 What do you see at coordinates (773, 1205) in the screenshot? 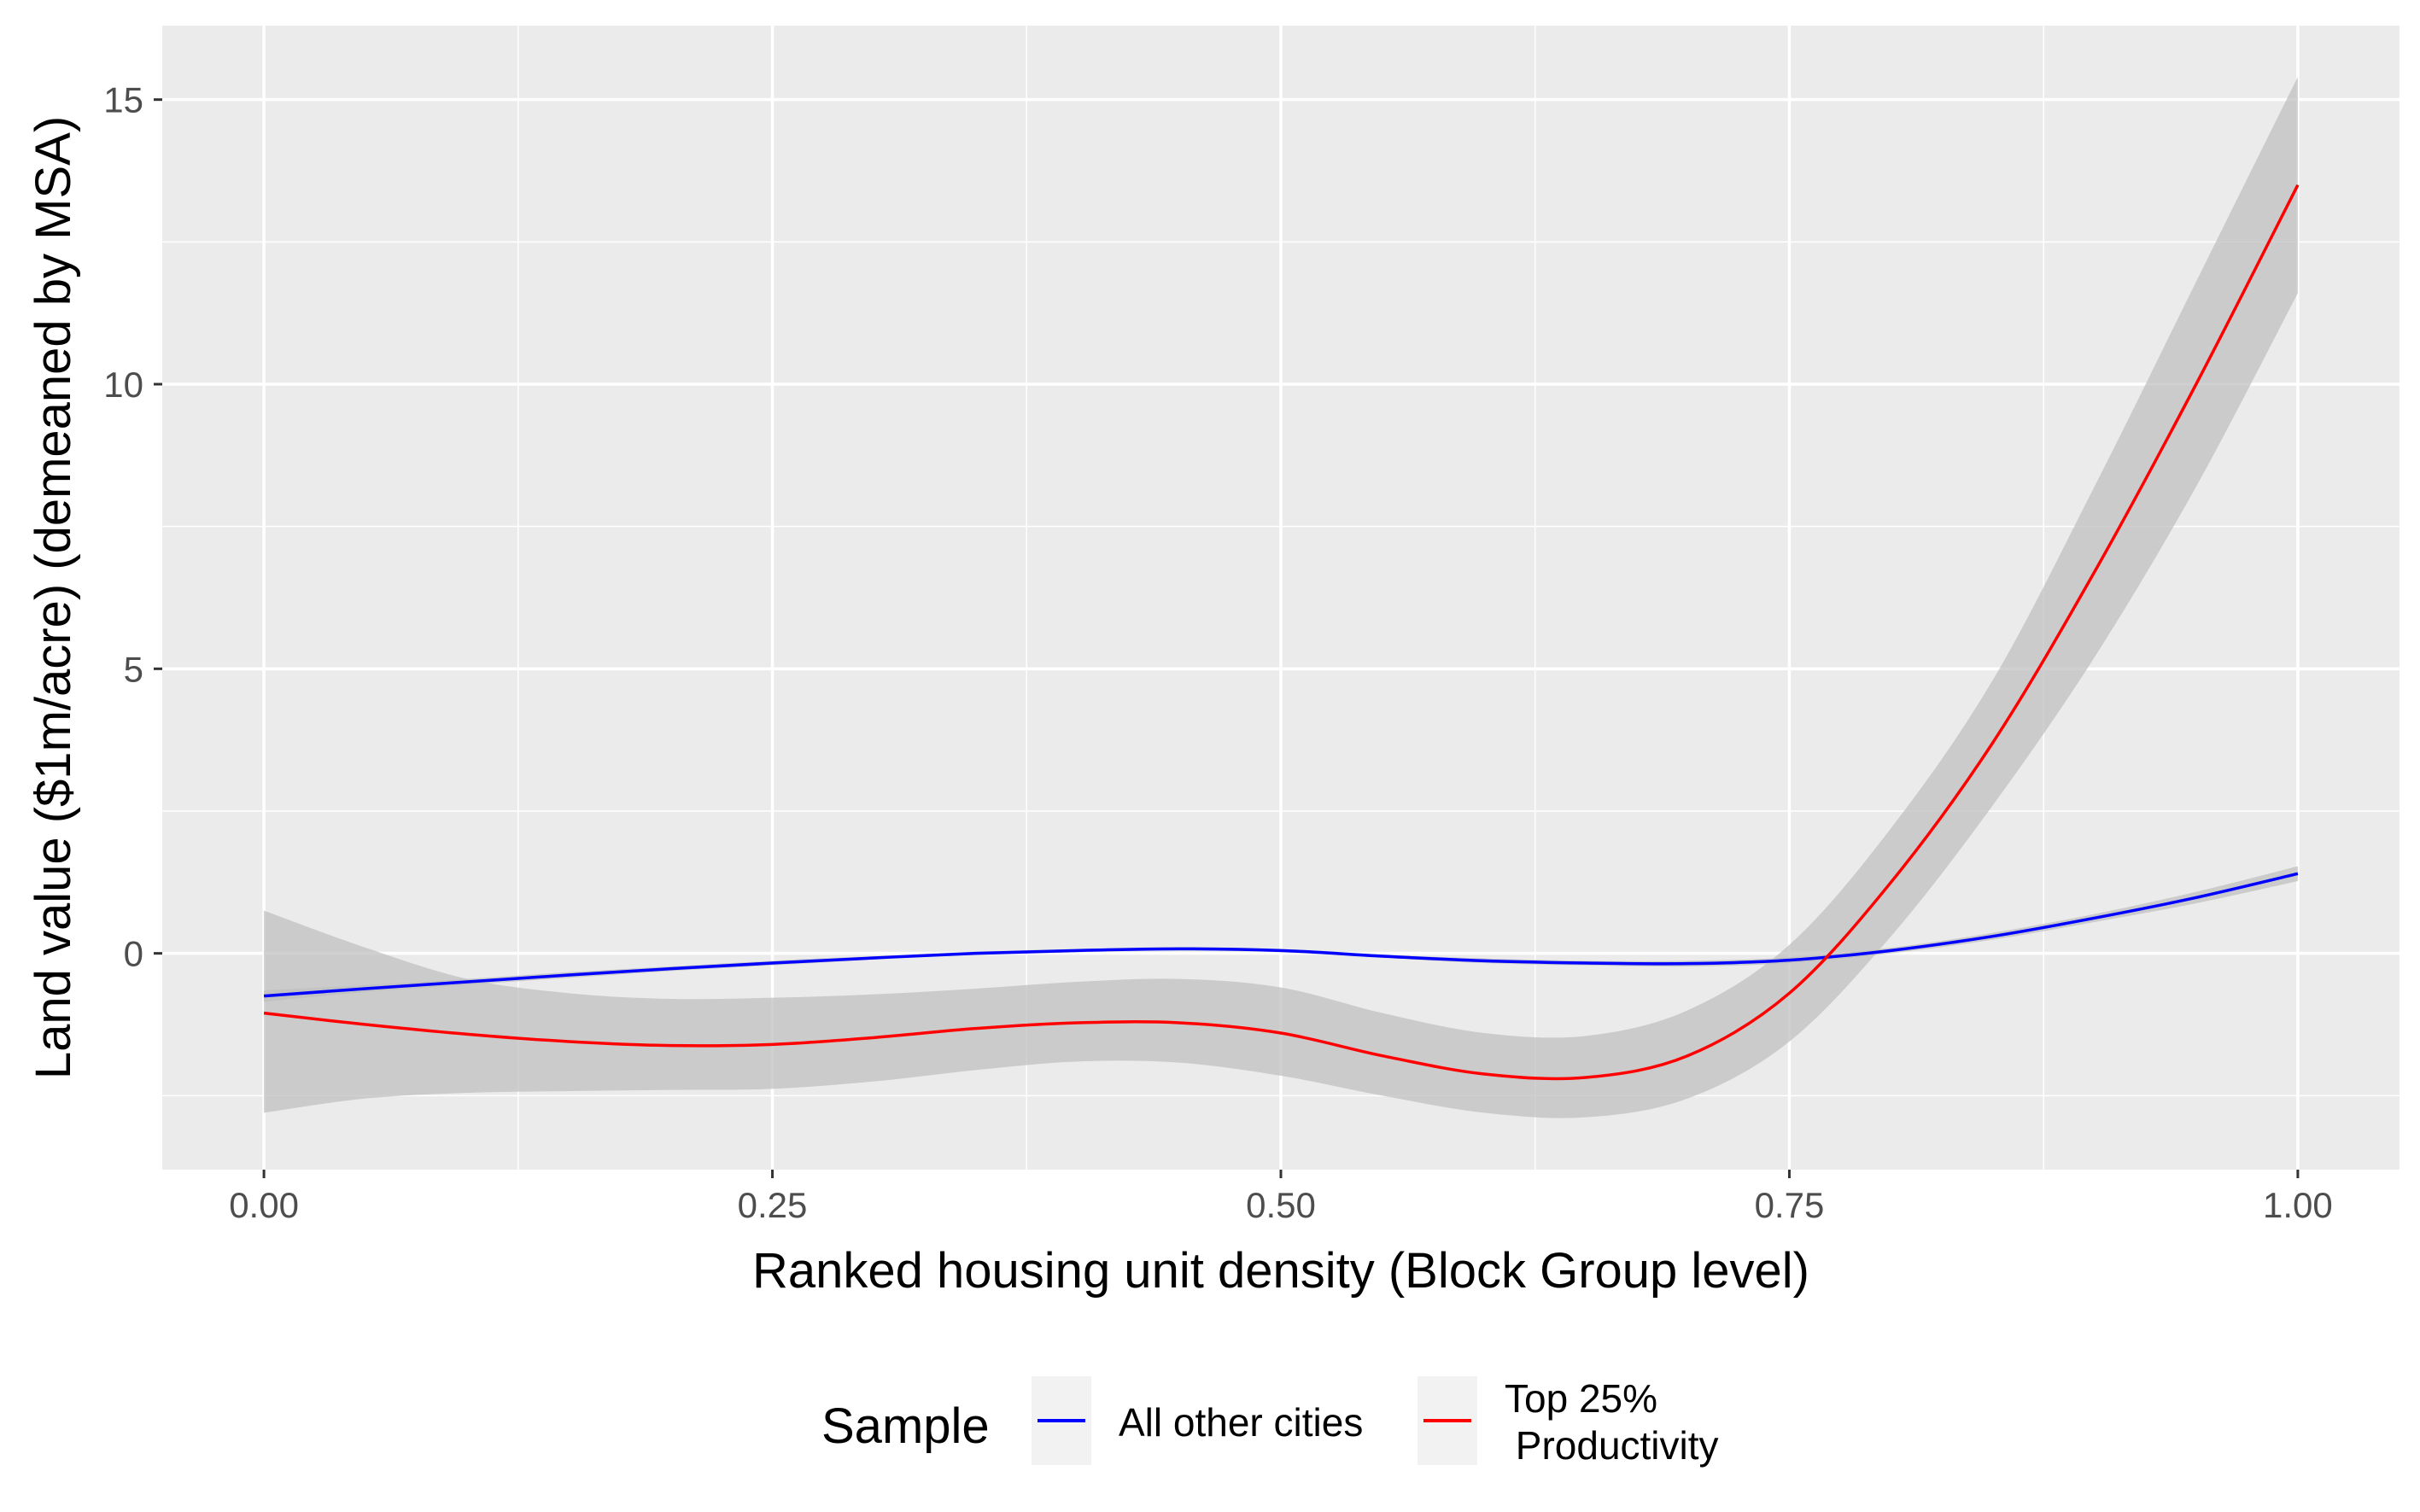
I see `x-tick-label-1: 0.25` at bounding box center [773, 1205].